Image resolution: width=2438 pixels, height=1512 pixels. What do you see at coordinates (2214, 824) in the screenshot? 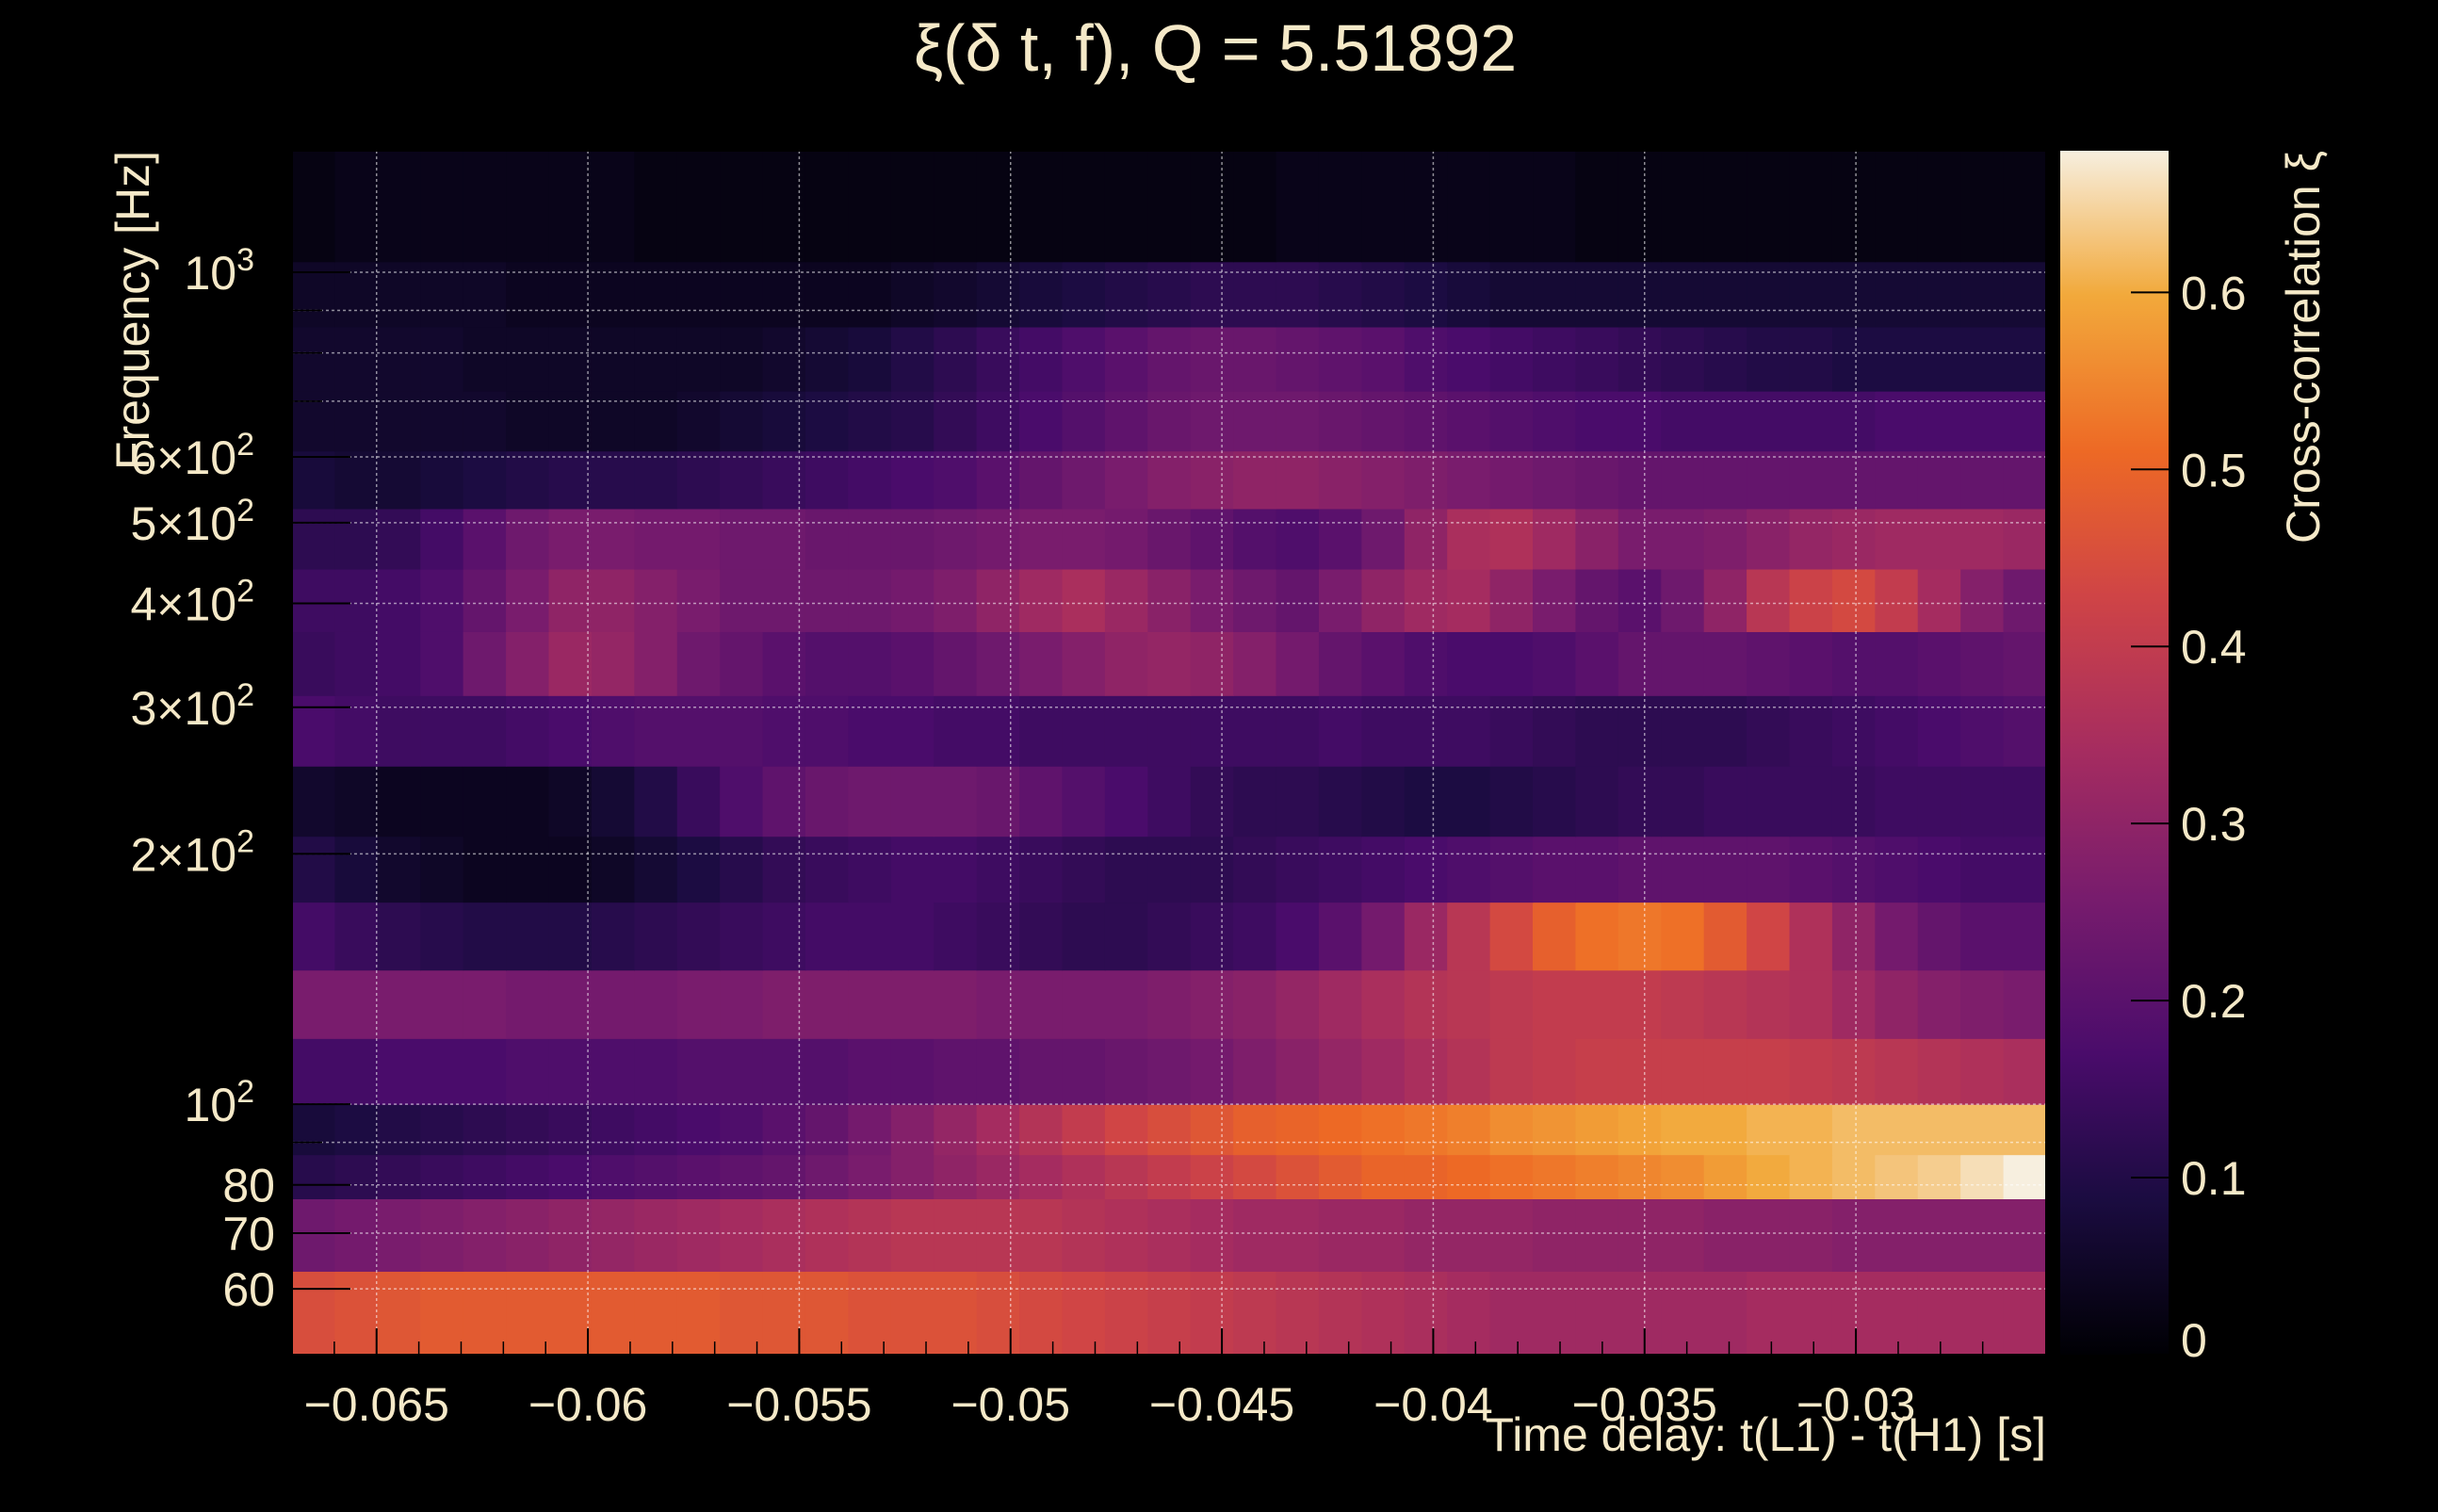
I see `colorbar-tick-label: 0.3` at bounding box center [2214, 824].